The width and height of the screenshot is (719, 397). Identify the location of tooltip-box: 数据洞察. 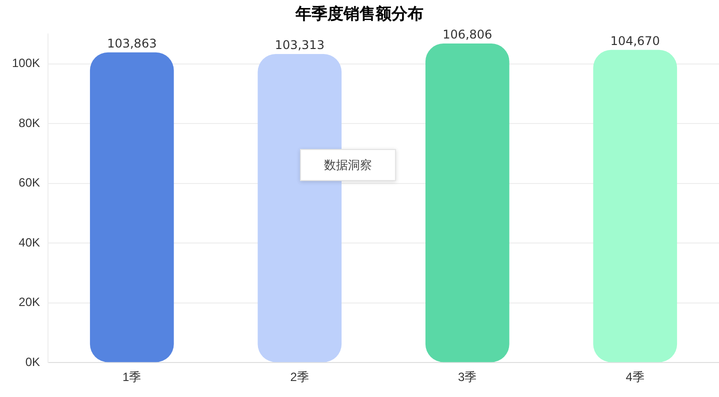
(348, 165).